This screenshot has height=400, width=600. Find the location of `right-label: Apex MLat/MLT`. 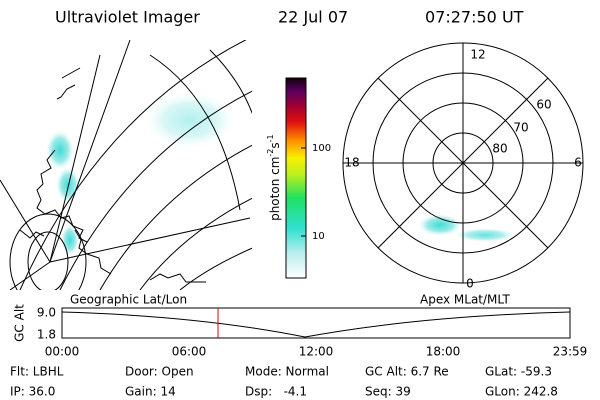

right-label: Apex MLat/MLT is located at coordinates (465, 300).